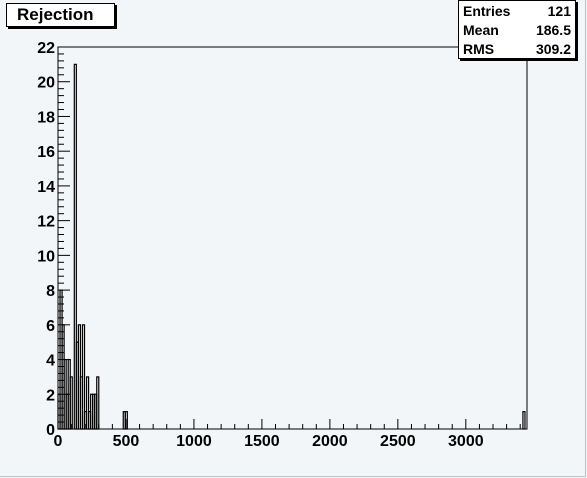 Image resolution: width=587 pixels, height=478 pixels. I want to click on y-tick-label: 20, so click(46, 83).